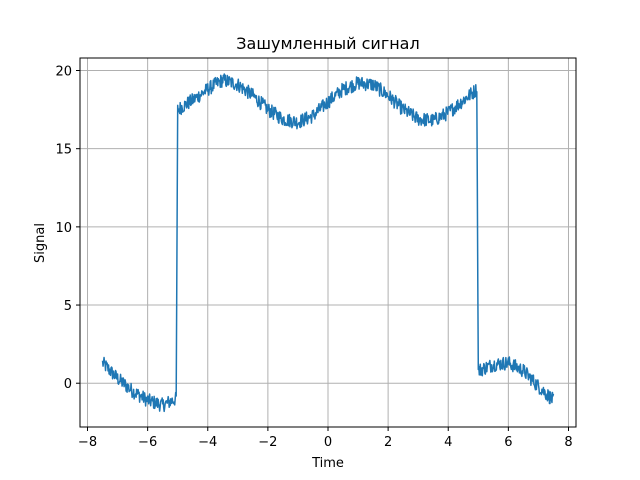 This screenshot has height=480, width=640. Describe the element at coordinates (63, 72) in the screenshot. I see `y-tick-label: 20` at that location.